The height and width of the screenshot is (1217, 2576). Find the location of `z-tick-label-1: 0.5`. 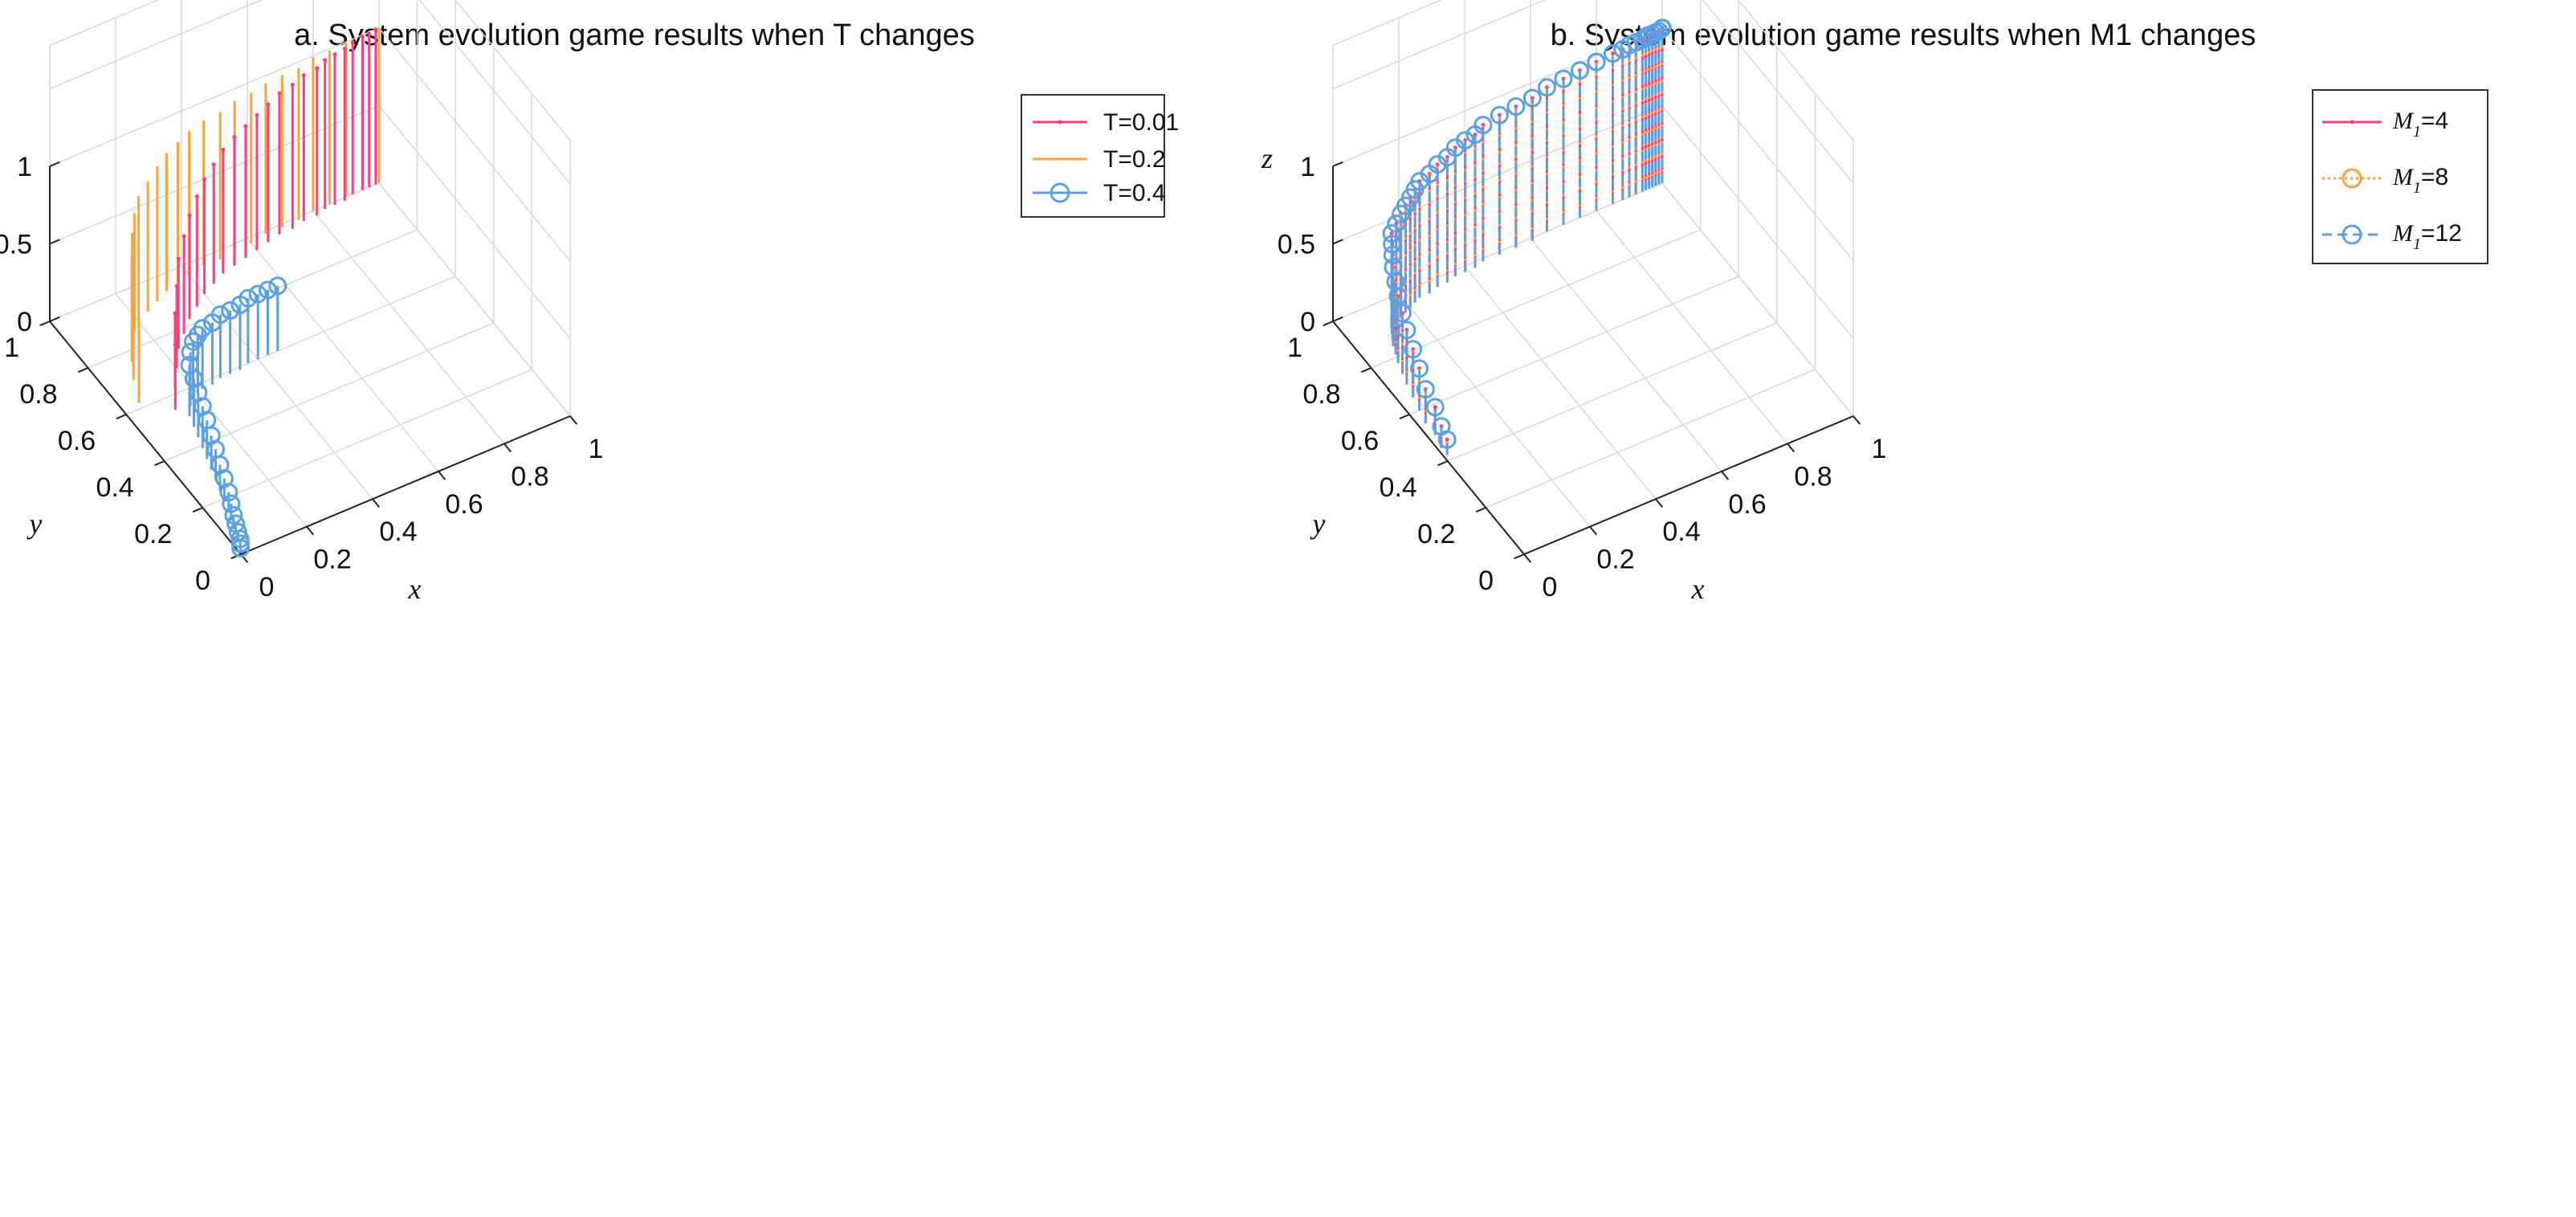

z-tick-label-1: 0.5 is located at coordinates (1296, 245).